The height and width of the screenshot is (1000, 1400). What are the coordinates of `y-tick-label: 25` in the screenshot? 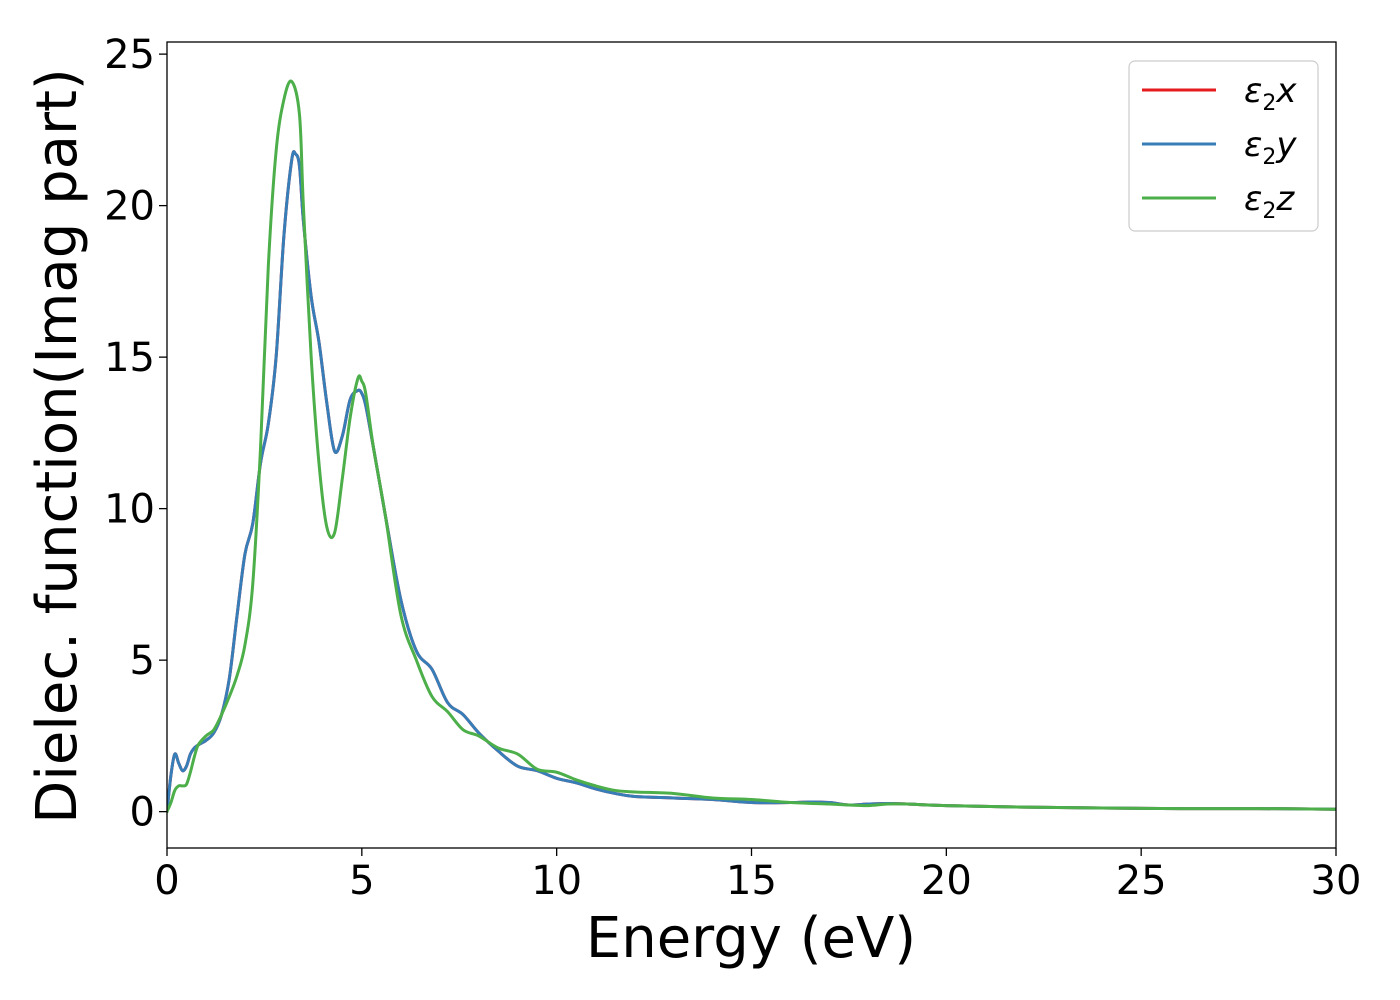 It's located at (129, 55).